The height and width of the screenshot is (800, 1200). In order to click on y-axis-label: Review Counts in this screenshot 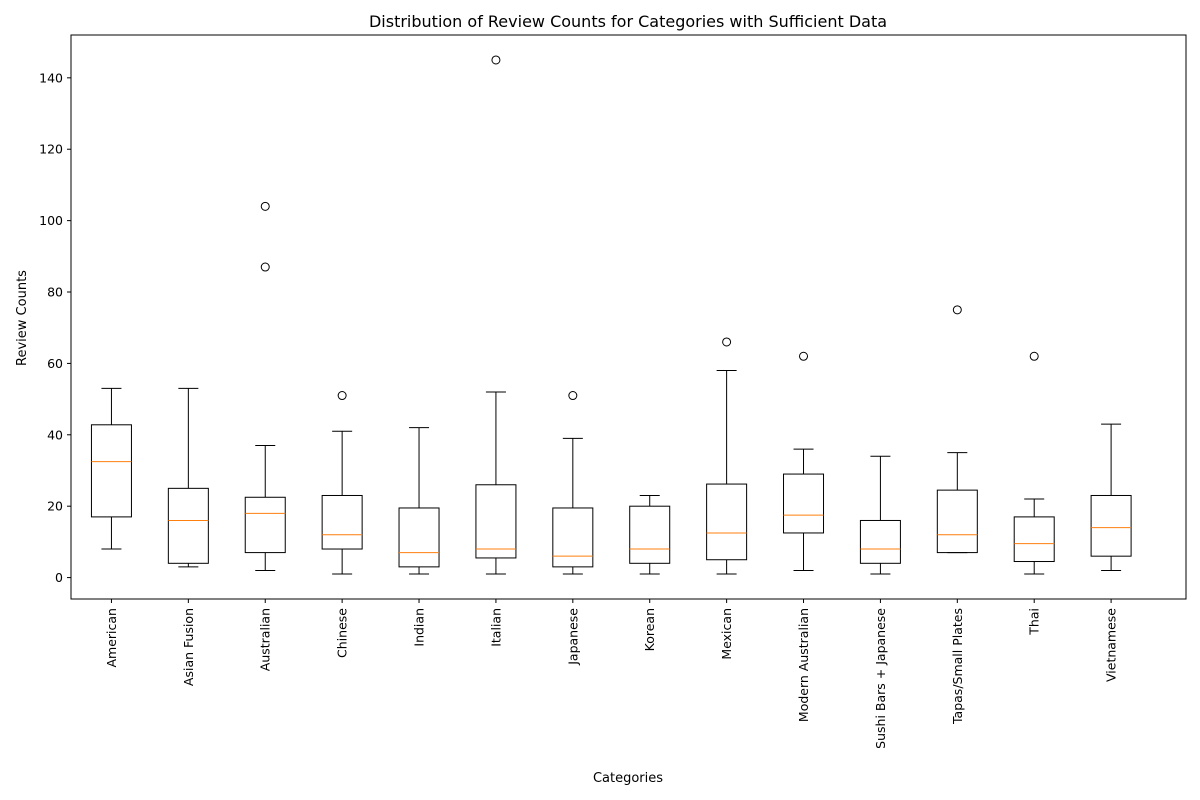, I will do `click(22, 318)`.